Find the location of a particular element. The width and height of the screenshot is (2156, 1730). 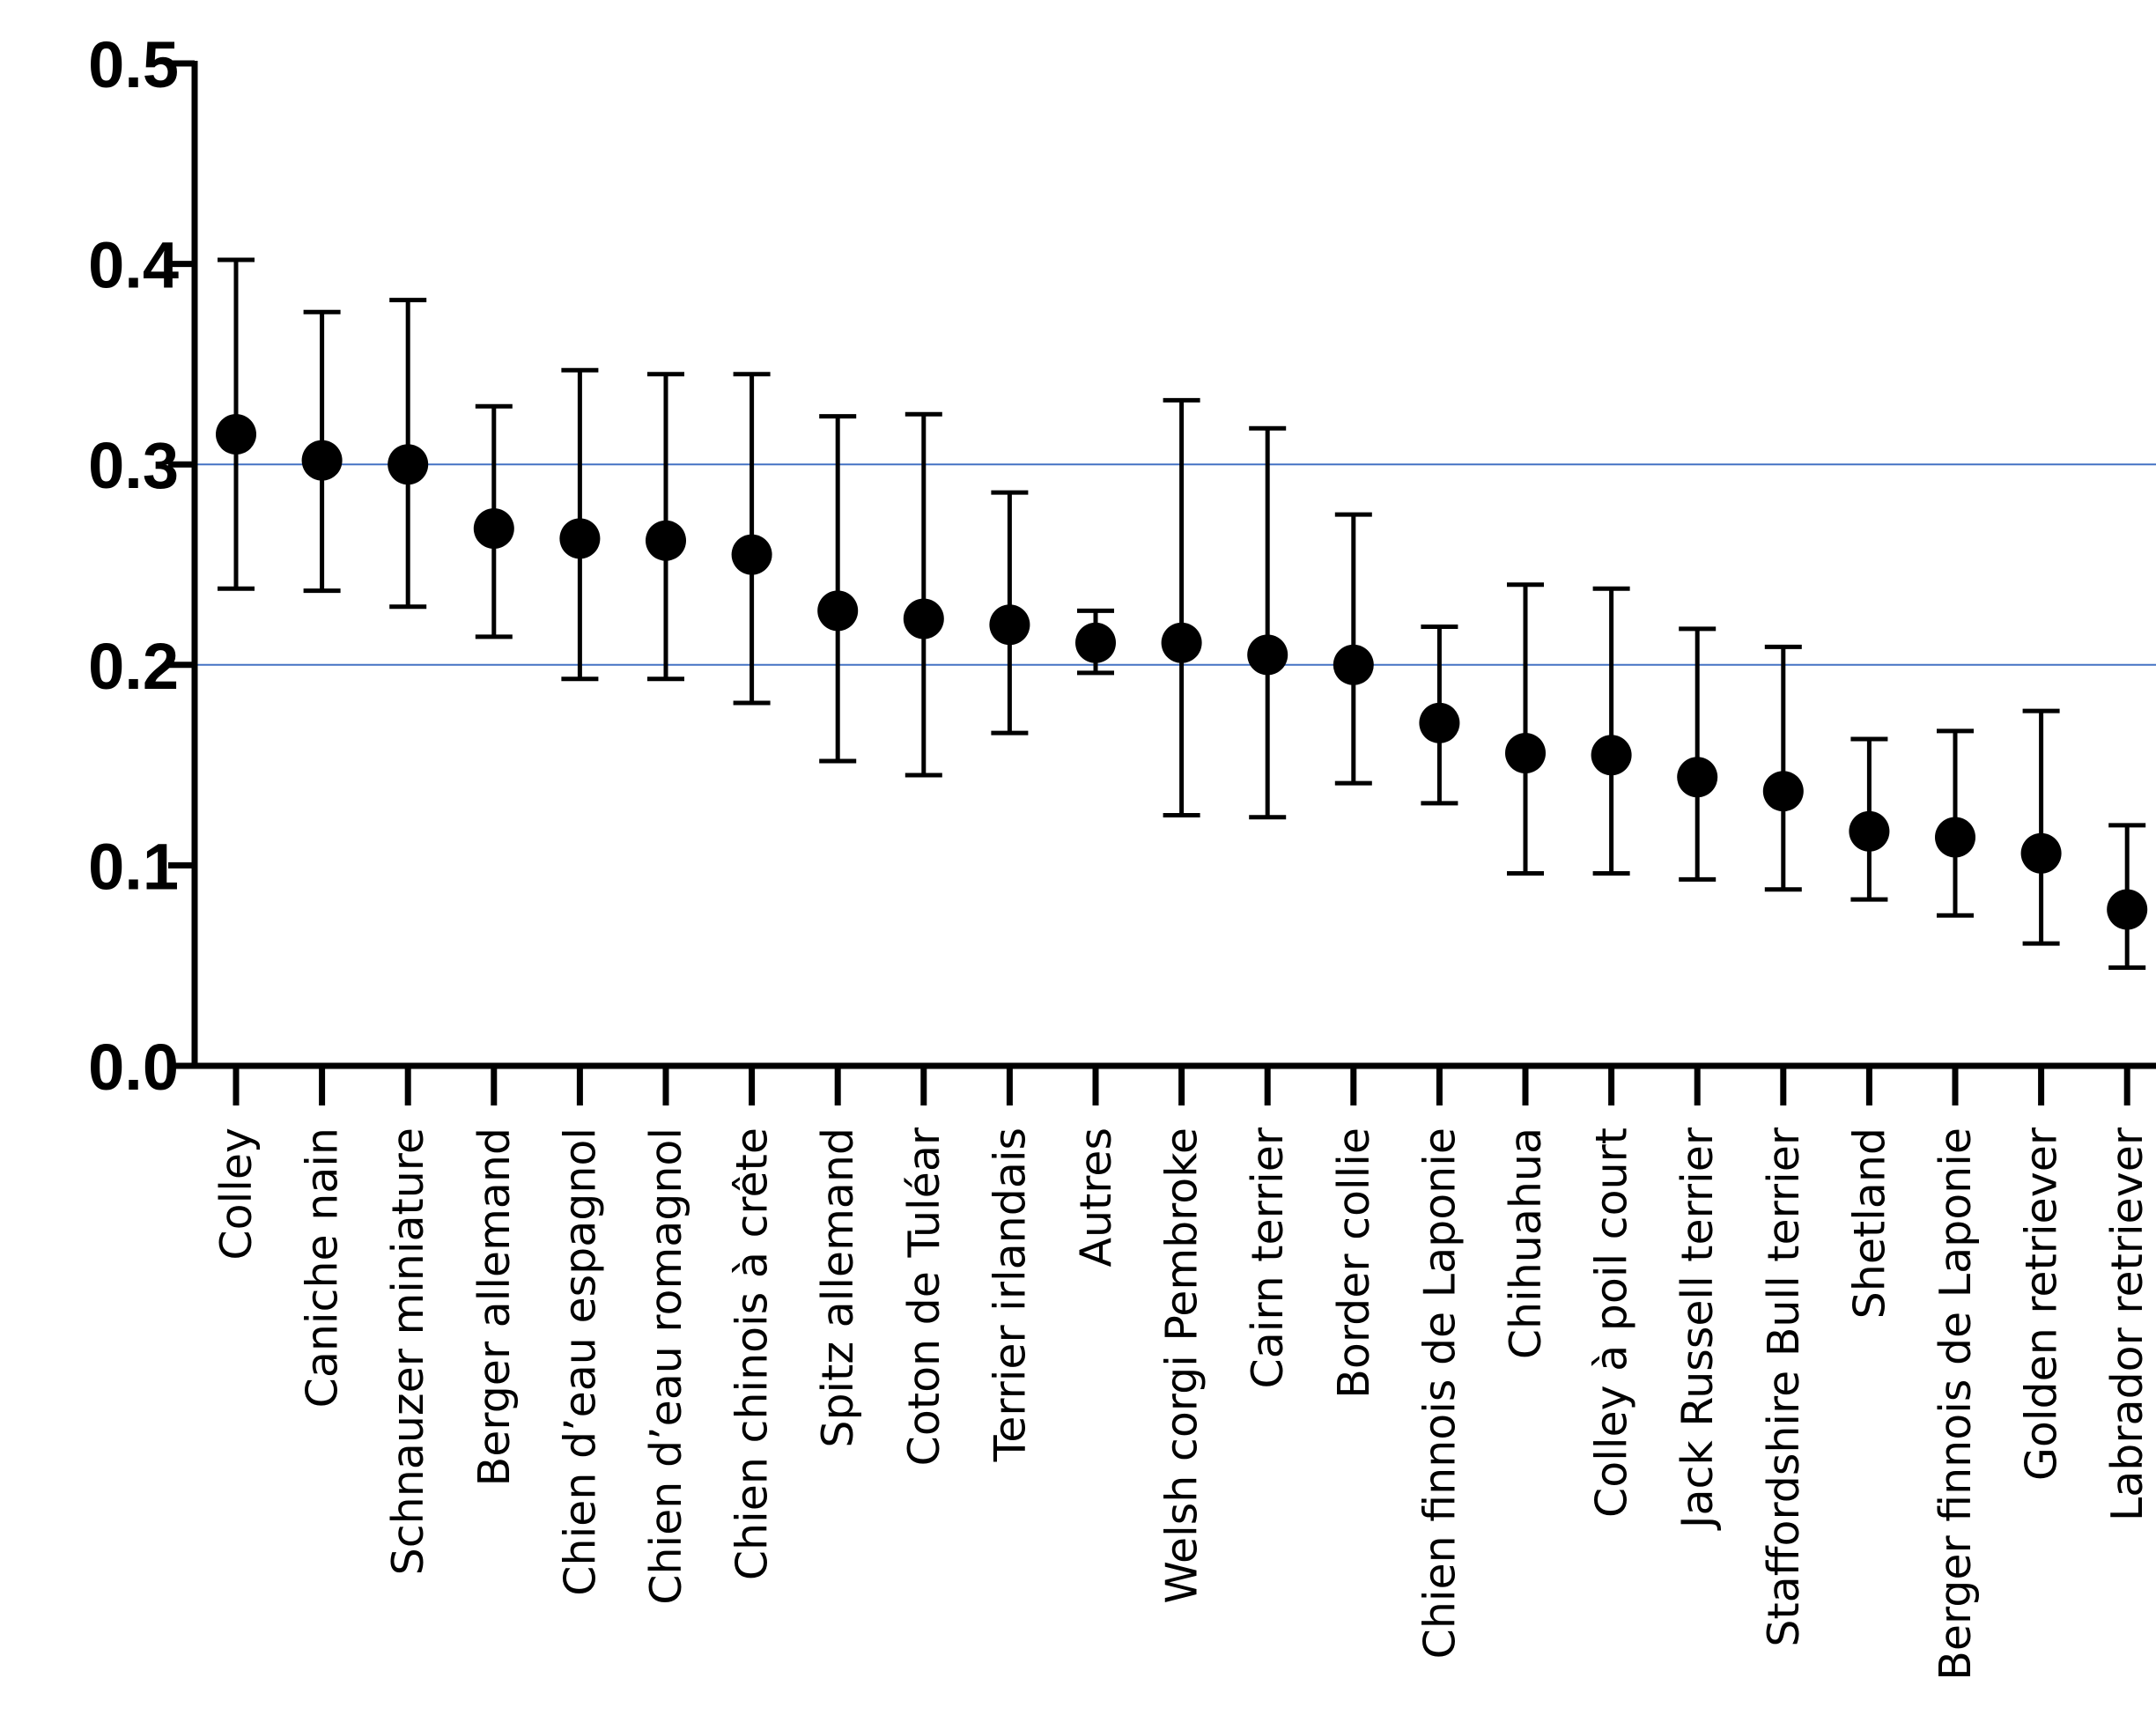

x-tick-label: Colley à poil court is located at coordinates (1612, 1322).